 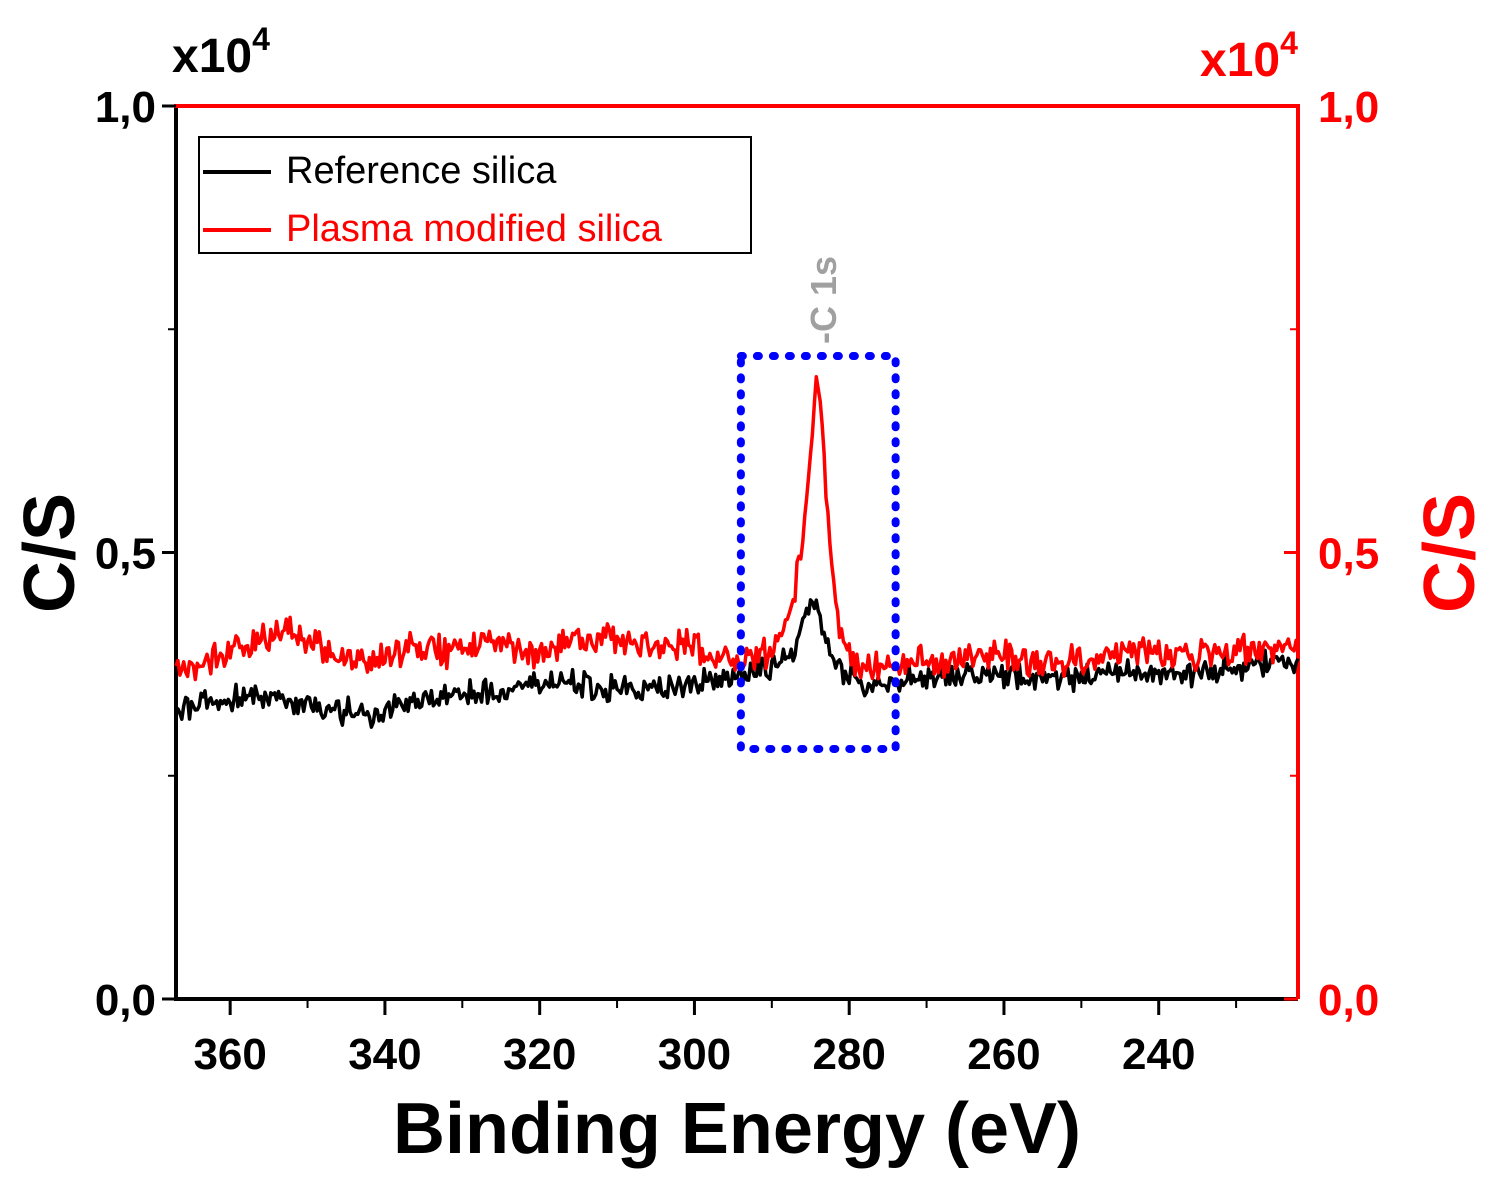 I want to click on x-tick-label-2: 320, so click(x=539, y=1054).